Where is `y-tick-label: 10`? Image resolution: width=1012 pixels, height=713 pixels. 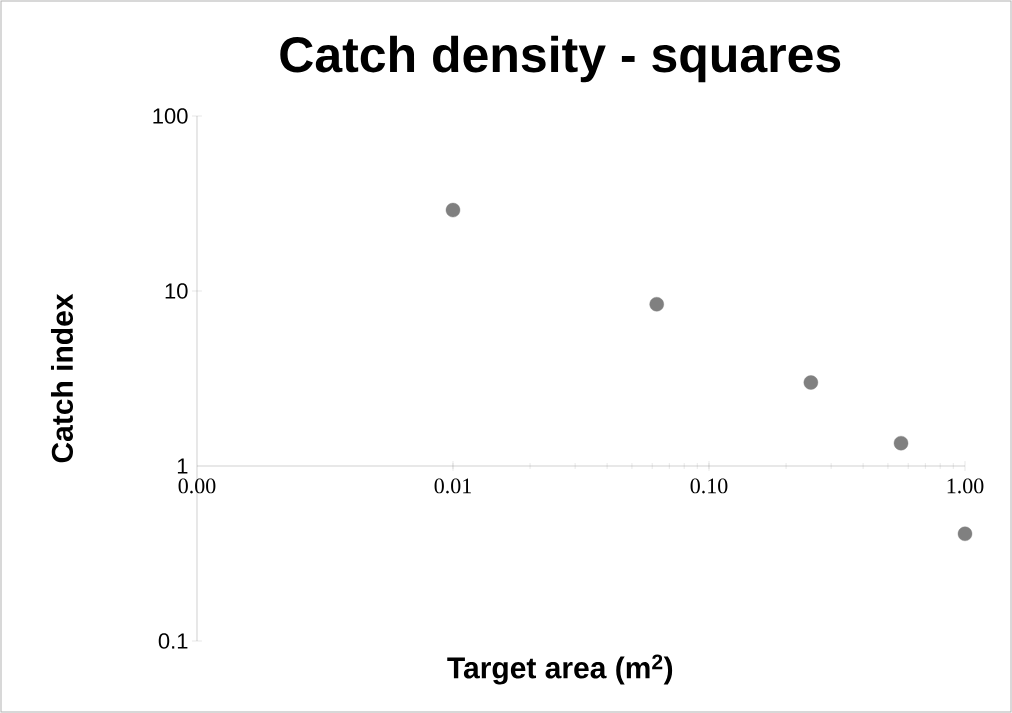
y-tick-label: 10 is located at coordinates (176, 291).